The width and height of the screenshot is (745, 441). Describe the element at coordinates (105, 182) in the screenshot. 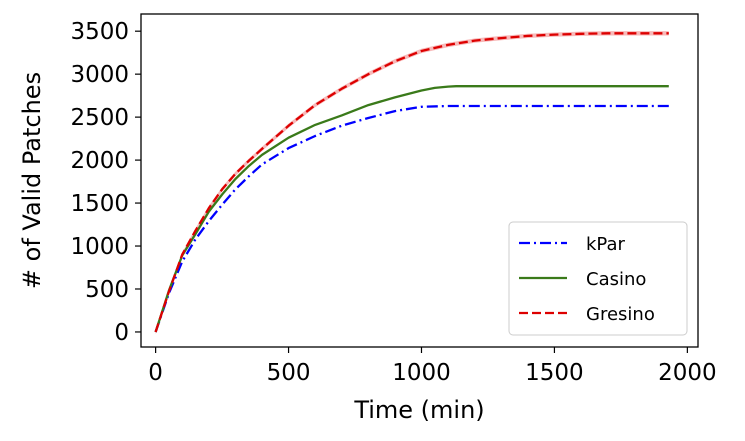

I see `y-axis-ticks: 0 500 1000 1500 2000 2500 3000 3500` at that location.